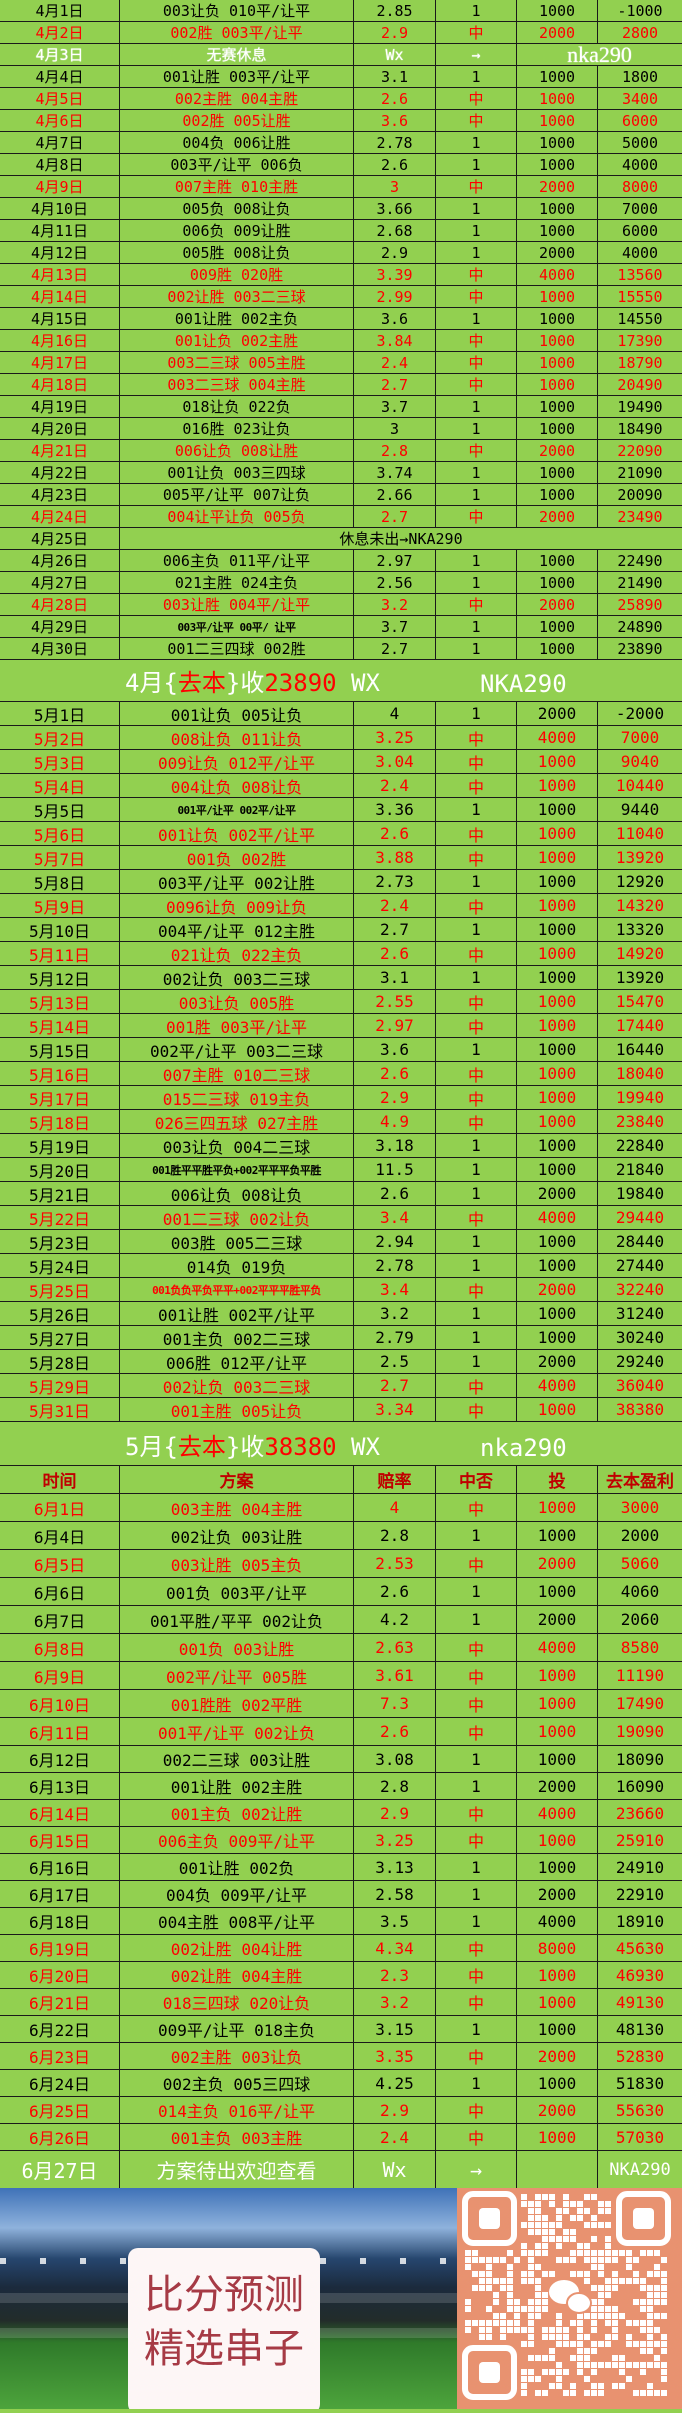 Image resolution: width=682 pixels, height=2413 pixels. Describe the element at coordinates (640, 2056) in the screenshot. I see `profit-cell: 52830` at that location.